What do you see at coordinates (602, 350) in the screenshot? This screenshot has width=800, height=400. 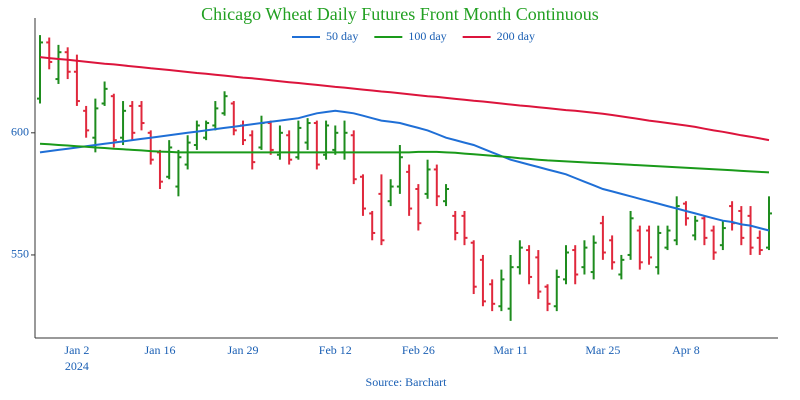 I see `x-tick-label: Mar 25` at bounding box center [602, 350].